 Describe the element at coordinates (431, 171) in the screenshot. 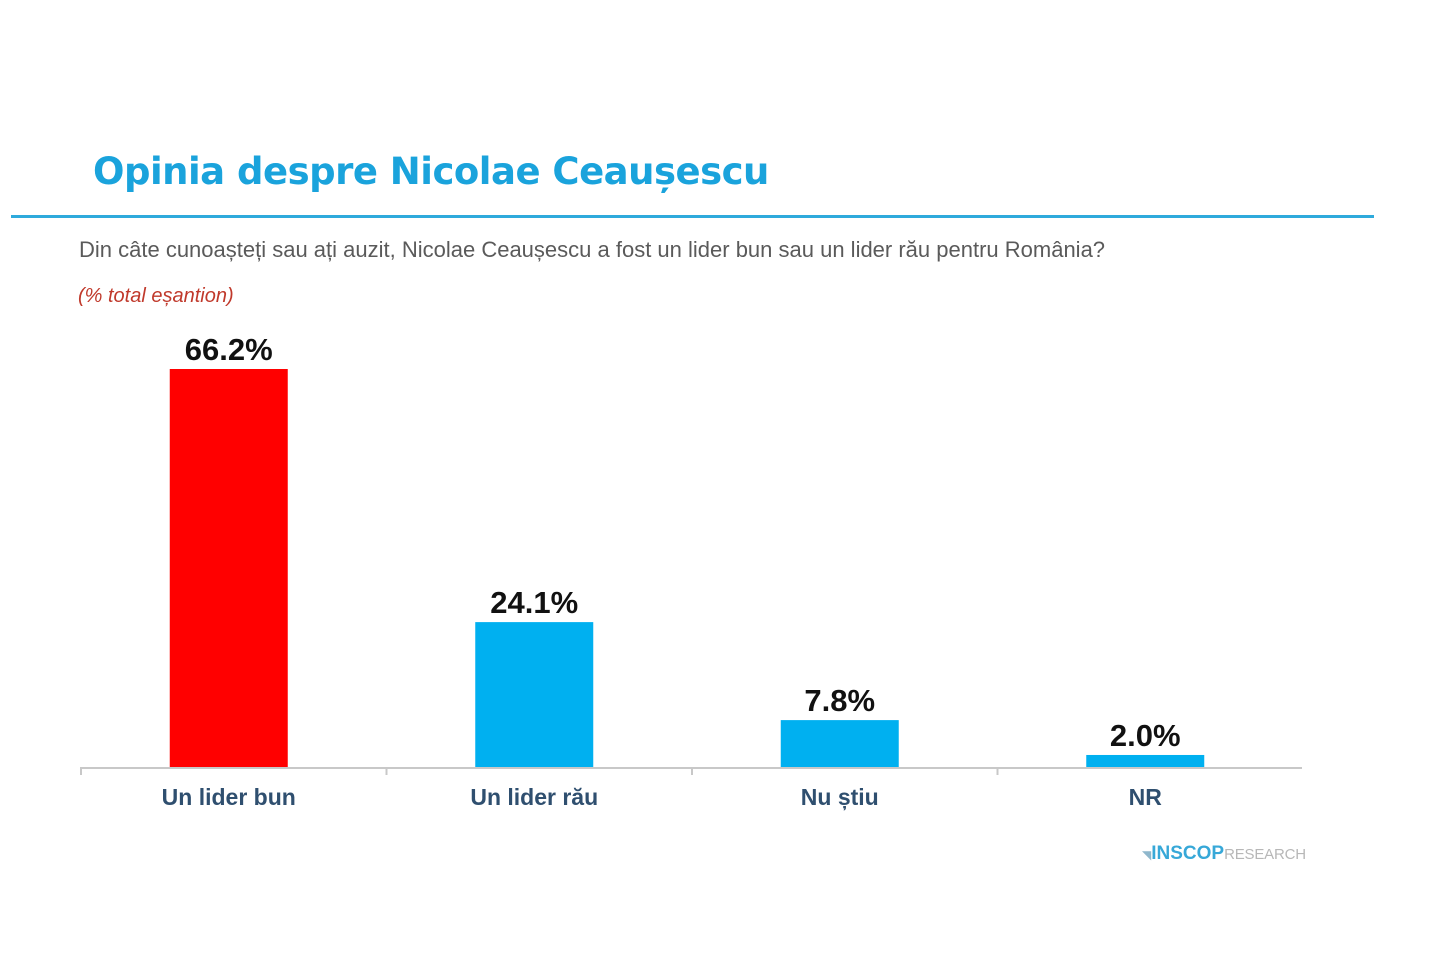

I see `page-title: Opinia despre Nicolae Ceaușescu` at that location.